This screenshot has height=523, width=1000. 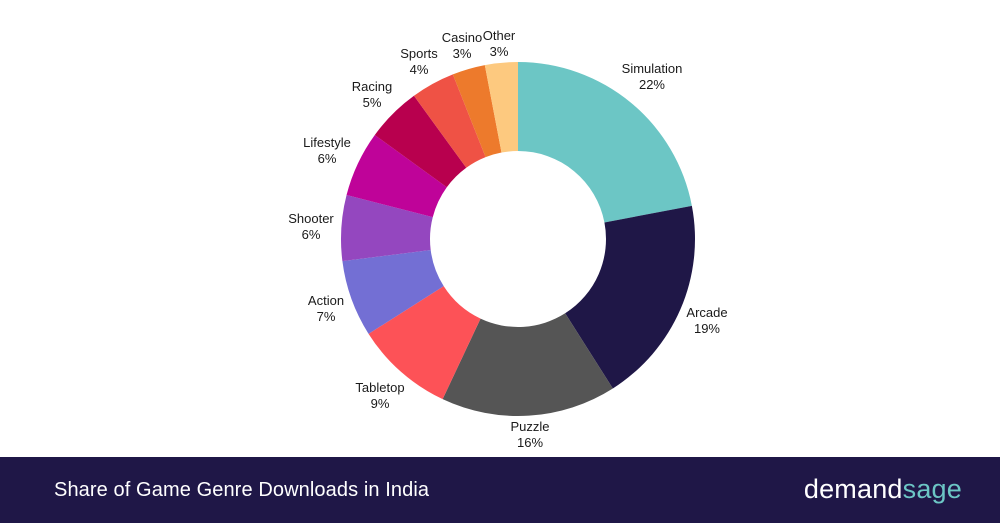 I want to click on label-name: Arcade, so click(x=707, y=312).